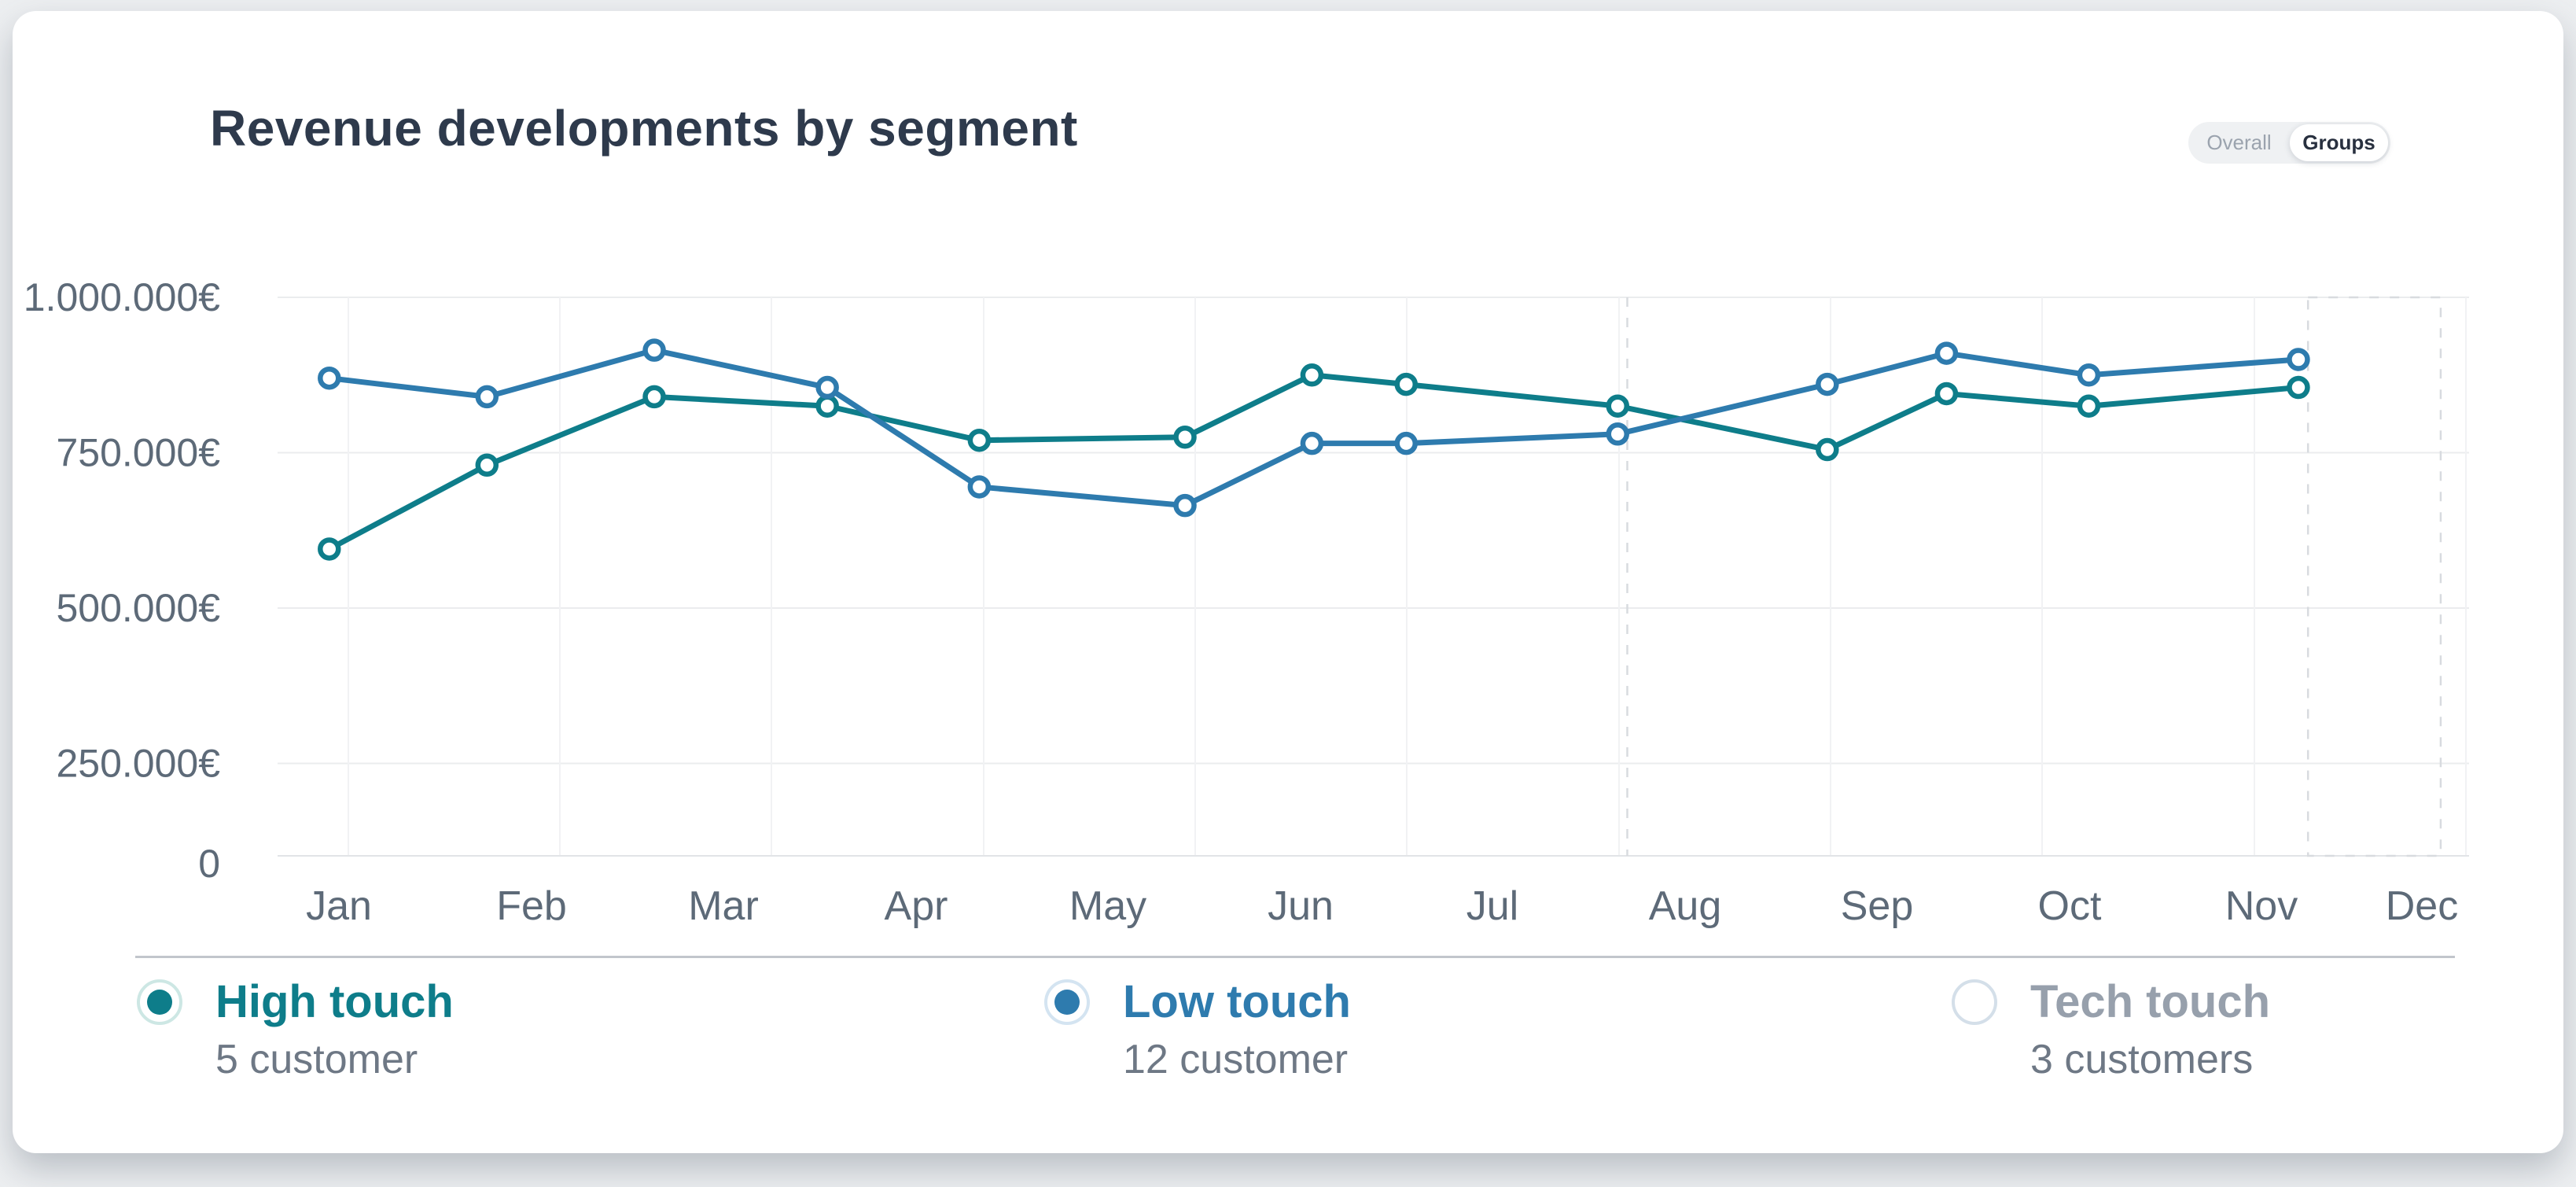 The width and height of the screenshot is (2576, 1187). I want to click on legend-item-high-touch: High touch 5 customer, so click(296, 1029).